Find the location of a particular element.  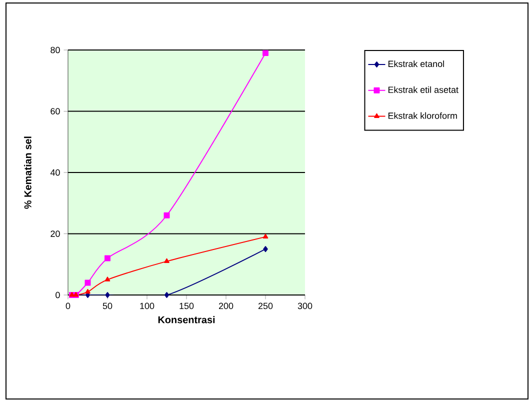

x-tick-label: 100 is located at coordinates (147, 306).